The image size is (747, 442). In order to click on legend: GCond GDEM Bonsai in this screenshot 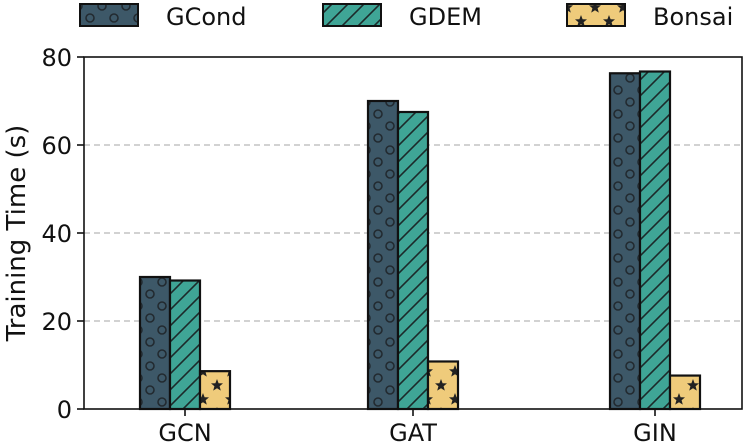, I will do `click(406, 17)`.